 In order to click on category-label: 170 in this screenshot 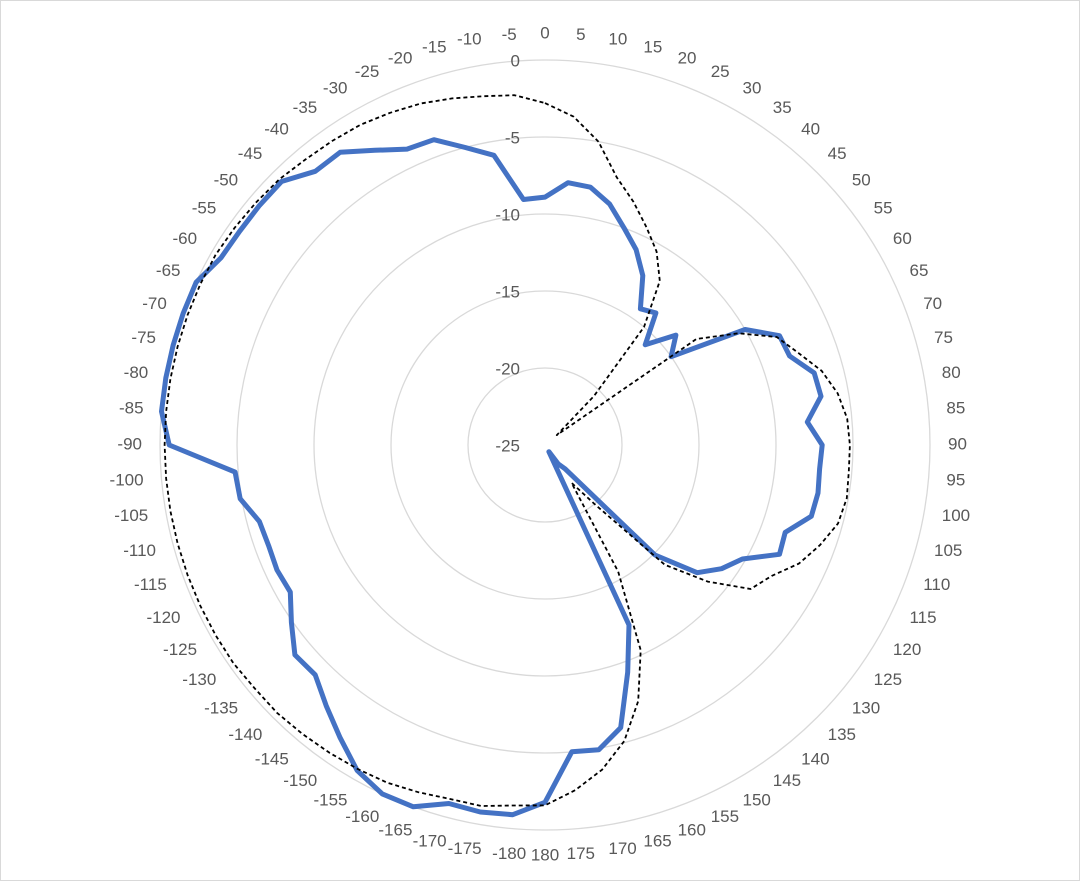, I will do `click(622, 848)`.